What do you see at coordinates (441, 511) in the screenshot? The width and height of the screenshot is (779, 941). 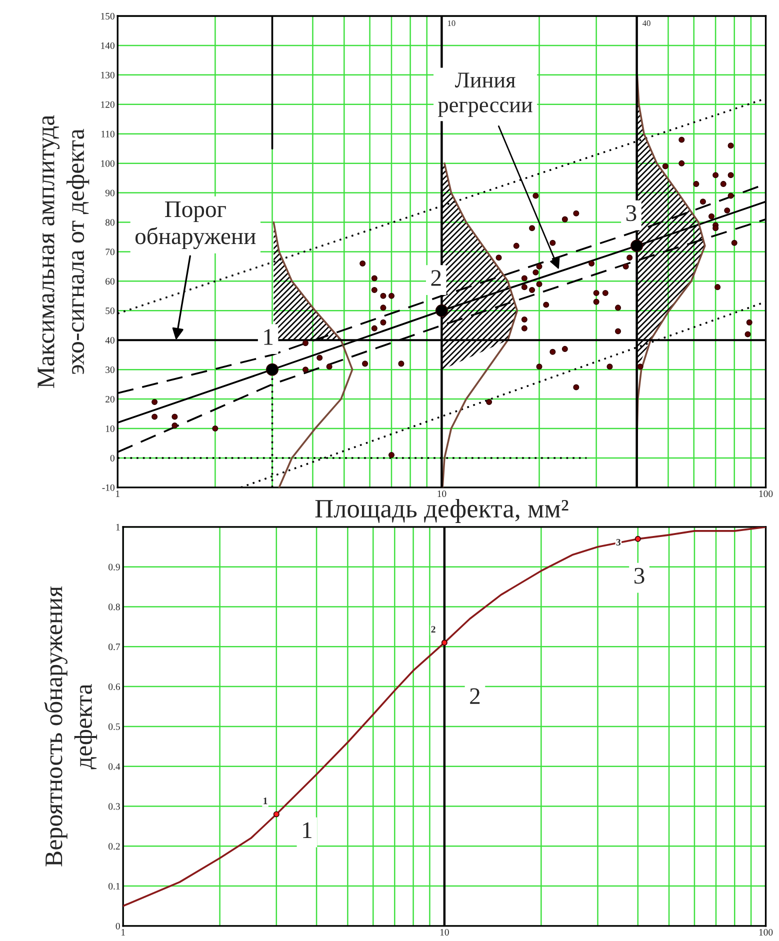 I see `x-axis-title: Площадь дефекта, мм²` at bounding box center [441, 511].